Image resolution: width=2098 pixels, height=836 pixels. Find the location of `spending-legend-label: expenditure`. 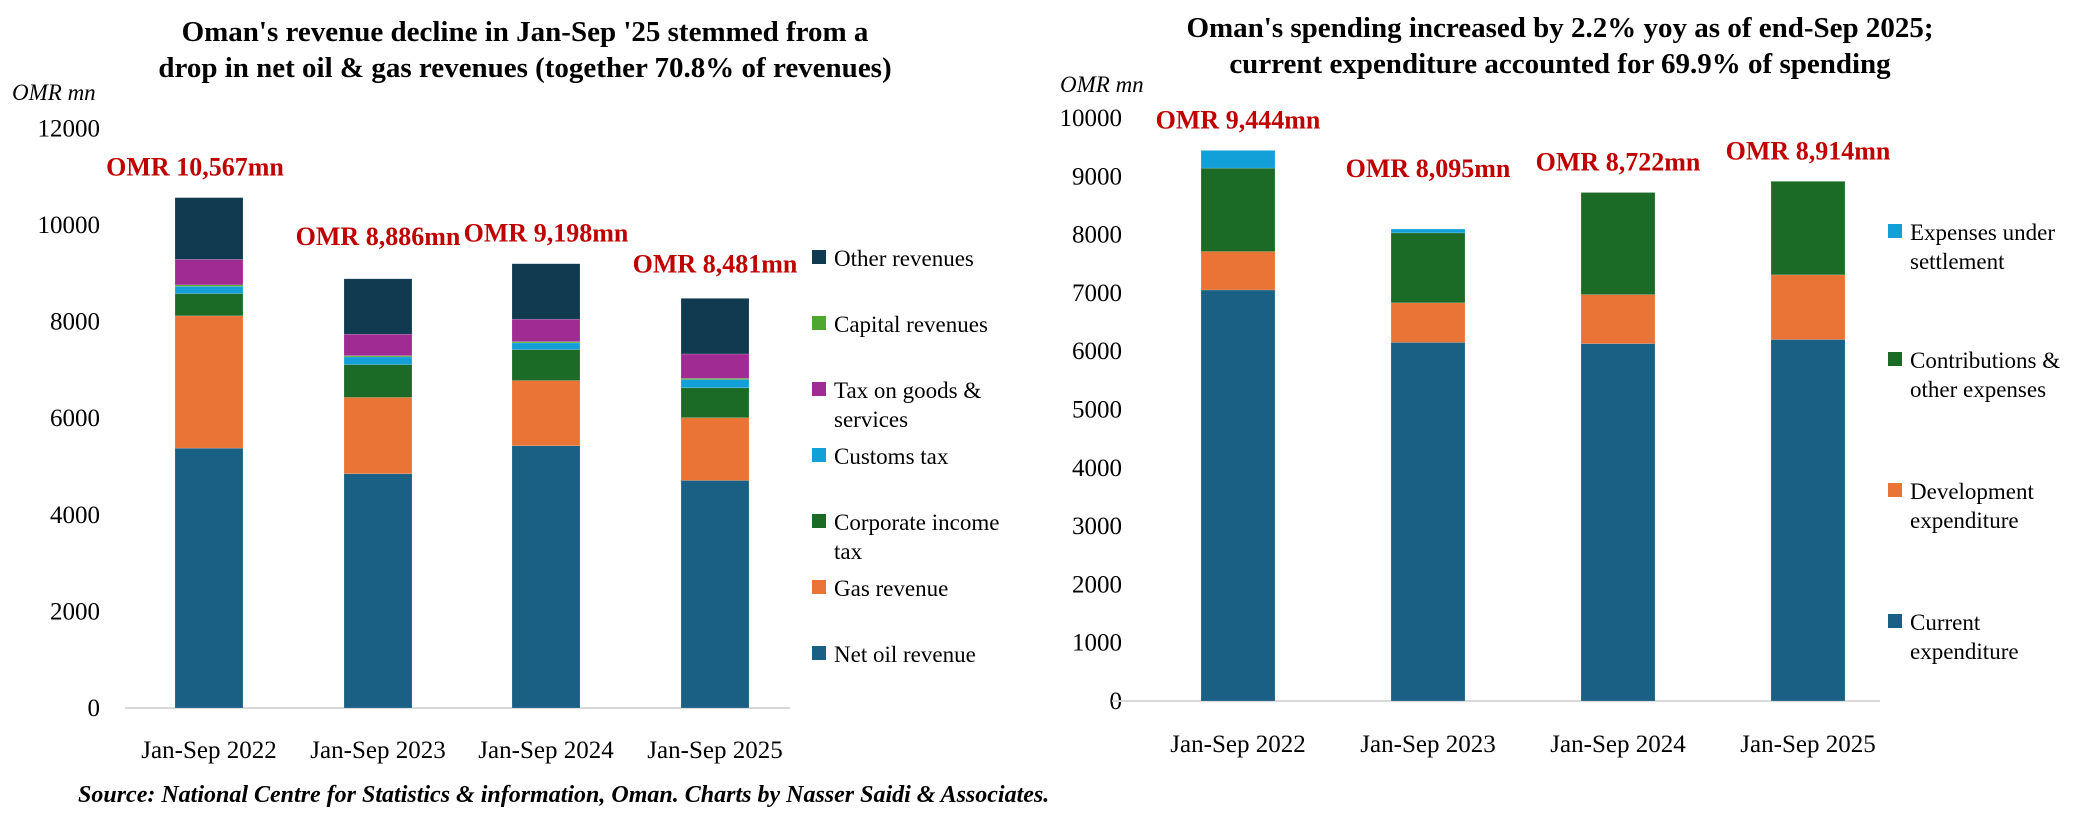

spending-legend-label: expenditure is located at coordinates (1964, 651).